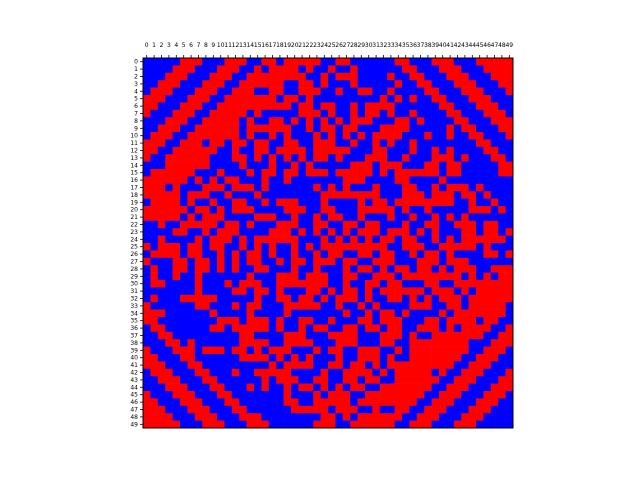  I want to click on x-tick-label: 16, so click(265, 45).